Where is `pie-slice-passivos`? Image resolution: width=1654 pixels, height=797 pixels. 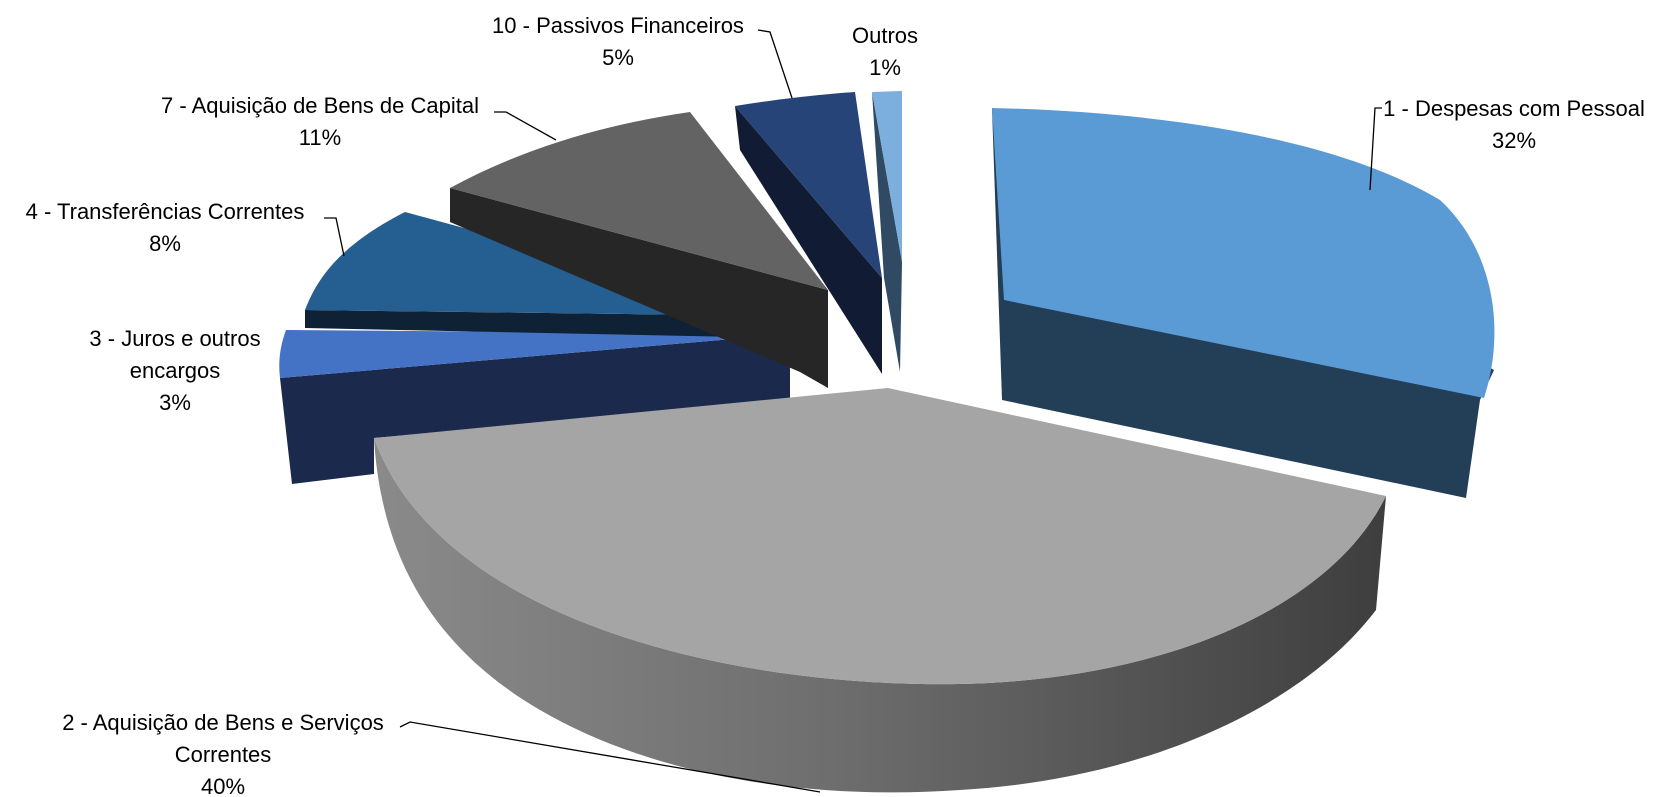
pie-slice-passivos is located at coordinates (808, 233).